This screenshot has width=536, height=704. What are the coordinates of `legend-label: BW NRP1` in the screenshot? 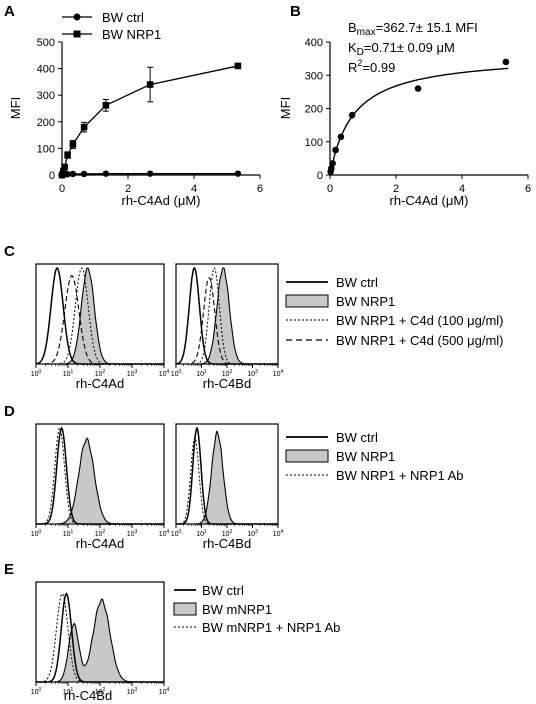 It's located at (365, 301).